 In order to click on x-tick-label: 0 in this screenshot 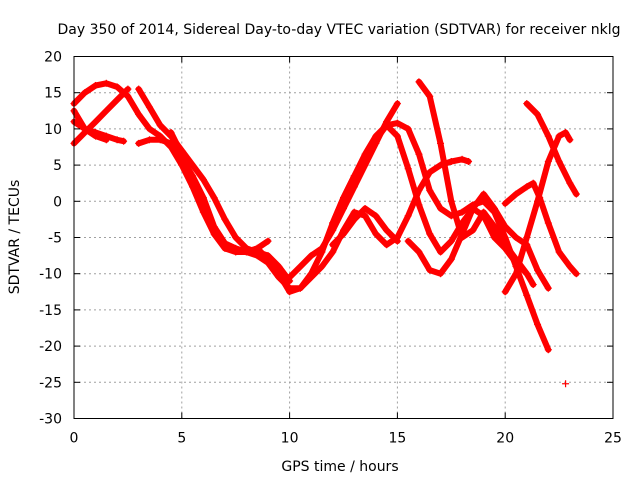, I will do `click(74, 439)`.